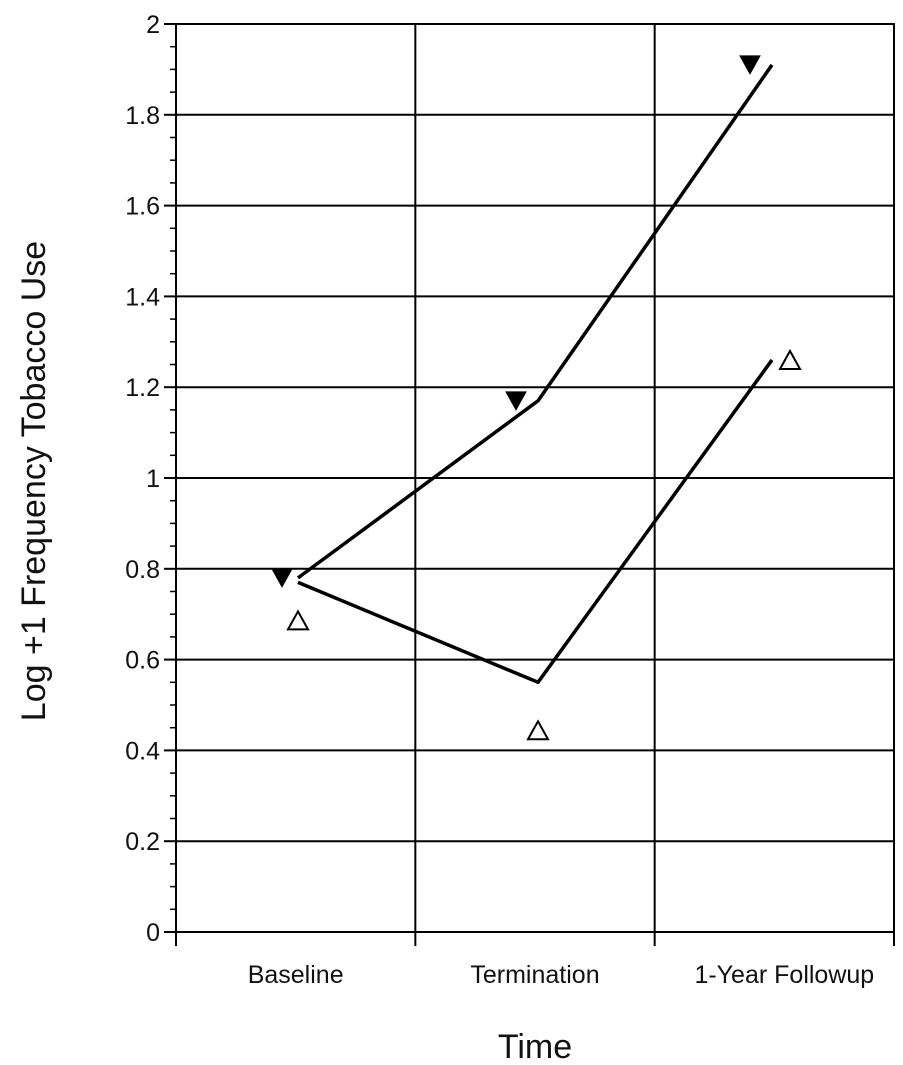 This screenshot has width=903, height=1065. What do you see at coordinates (142, 207) in the screenshot?
I see `y-tick-label: 1.6` at bounding box center [142, 207].